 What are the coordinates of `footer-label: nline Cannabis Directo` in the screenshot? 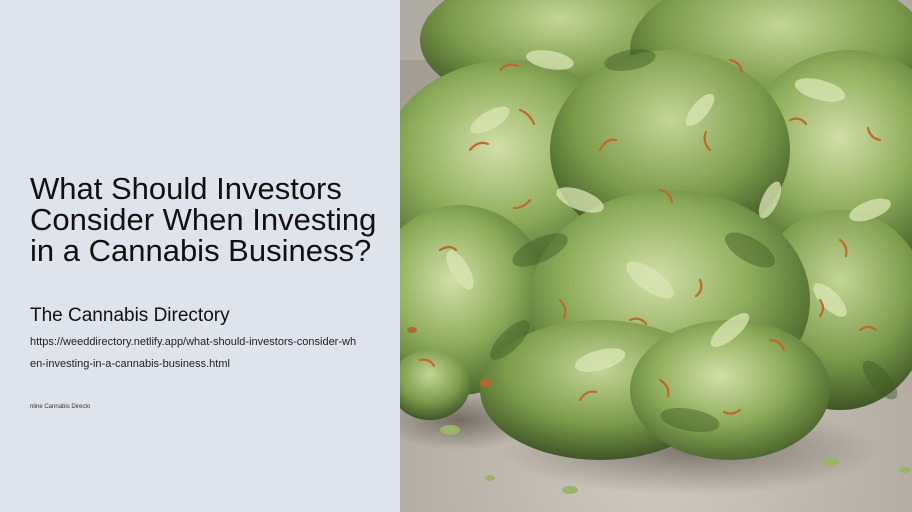 It's located at (60, 407).